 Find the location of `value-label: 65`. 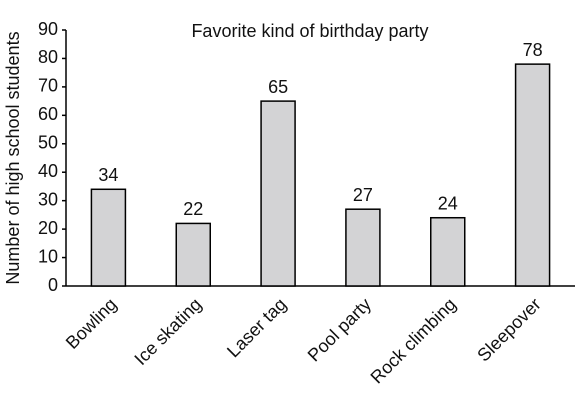

value-label: 65 is located at coordinates (278, 87).